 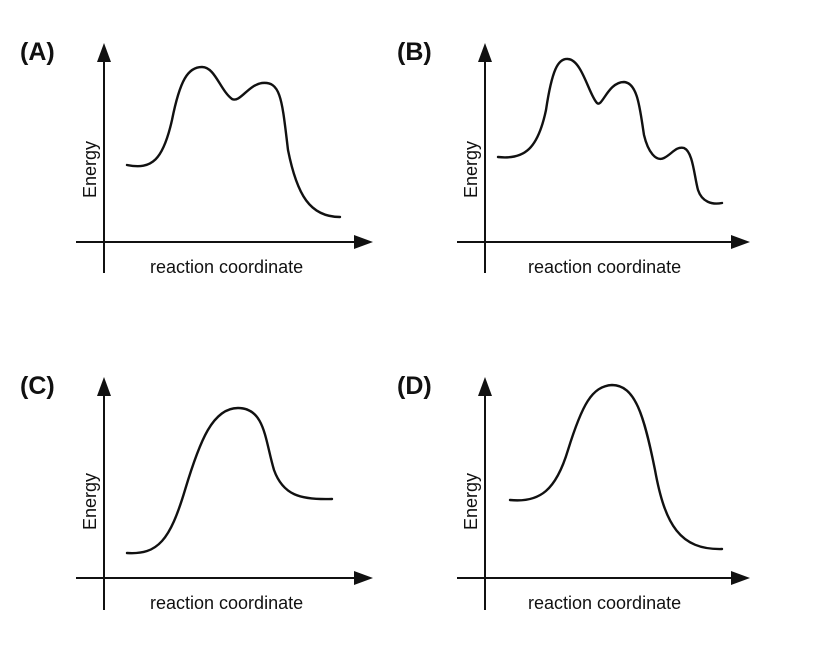 What do you see at coordinates (37, 386) in the screenshot?
I see `panel-label-c: (C)` at bounding box center [37, 386].